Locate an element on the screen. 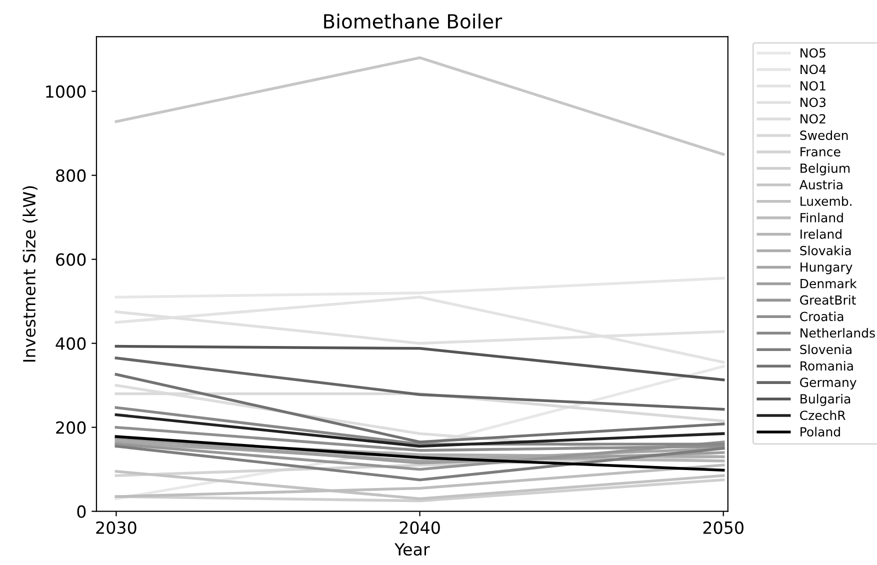  legend-label: Finland is located at coordinates (821, 217).